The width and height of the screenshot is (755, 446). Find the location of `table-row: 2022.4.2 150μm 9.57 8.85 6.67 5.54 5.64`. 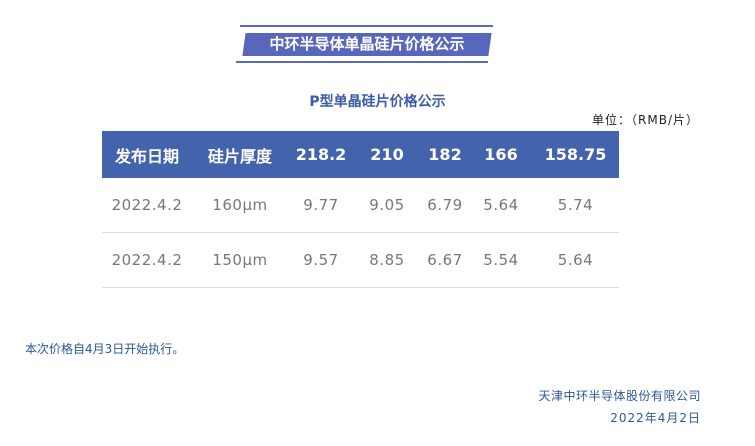

table-row: 2022.4.2 150μm 9.57 8.85 6.67 5.54 5.64 is located at coordinates (360, 260).